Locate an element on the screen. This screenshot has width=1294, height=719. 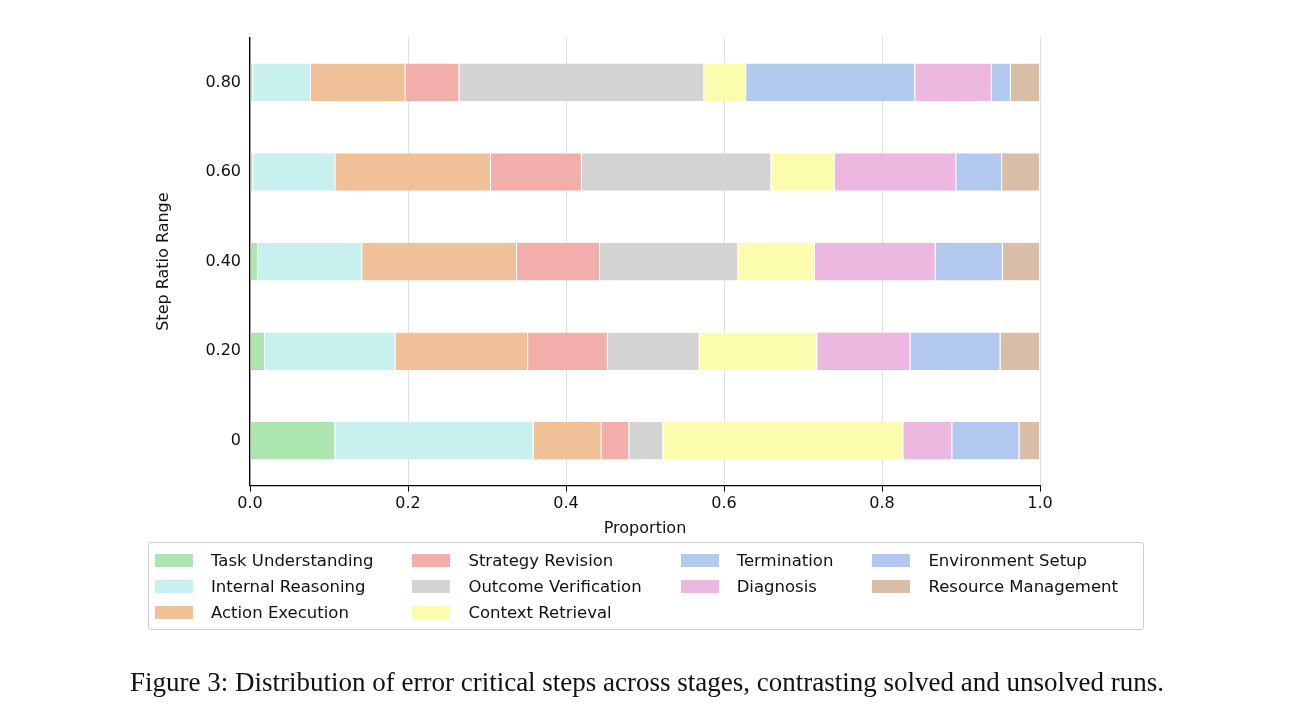
y-tick-label: 0.40 is located at coordinates (223, 260).